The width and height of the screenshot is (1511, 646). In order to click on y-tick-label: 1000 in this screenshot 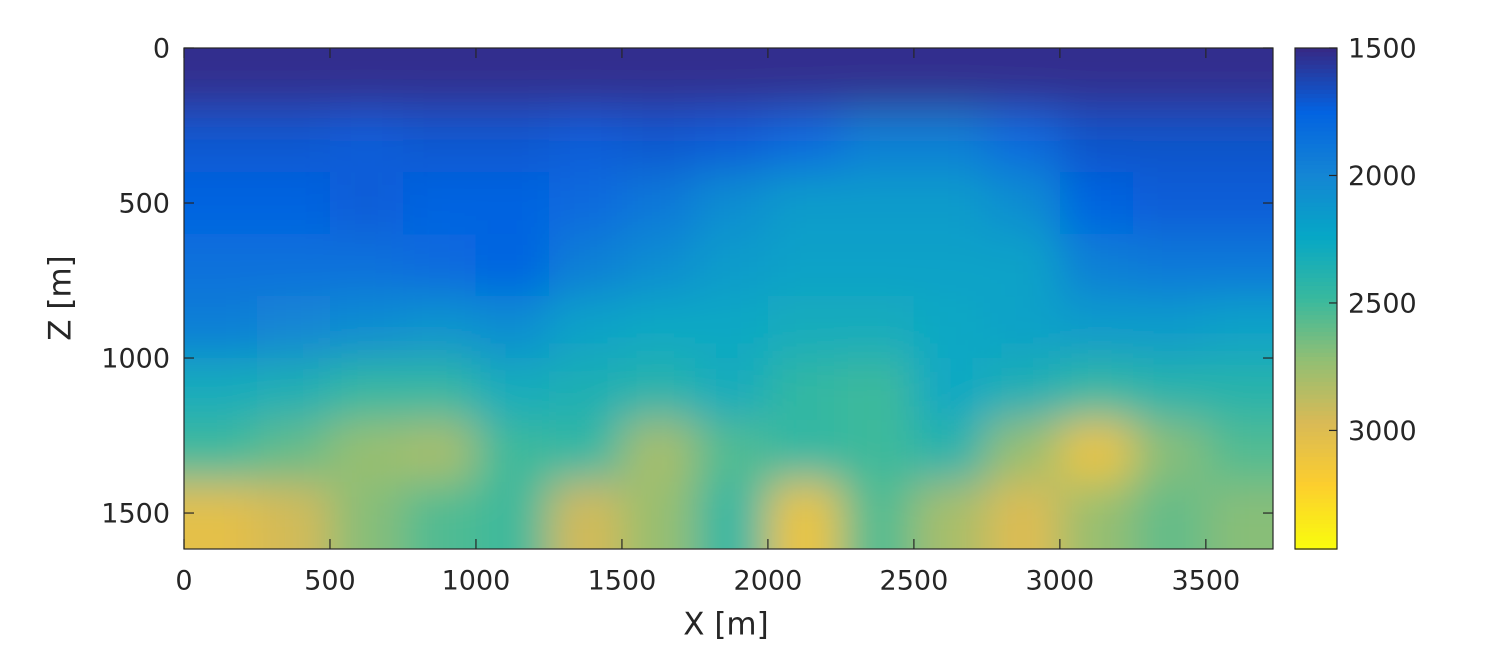, I will do `click(135, 359)`.